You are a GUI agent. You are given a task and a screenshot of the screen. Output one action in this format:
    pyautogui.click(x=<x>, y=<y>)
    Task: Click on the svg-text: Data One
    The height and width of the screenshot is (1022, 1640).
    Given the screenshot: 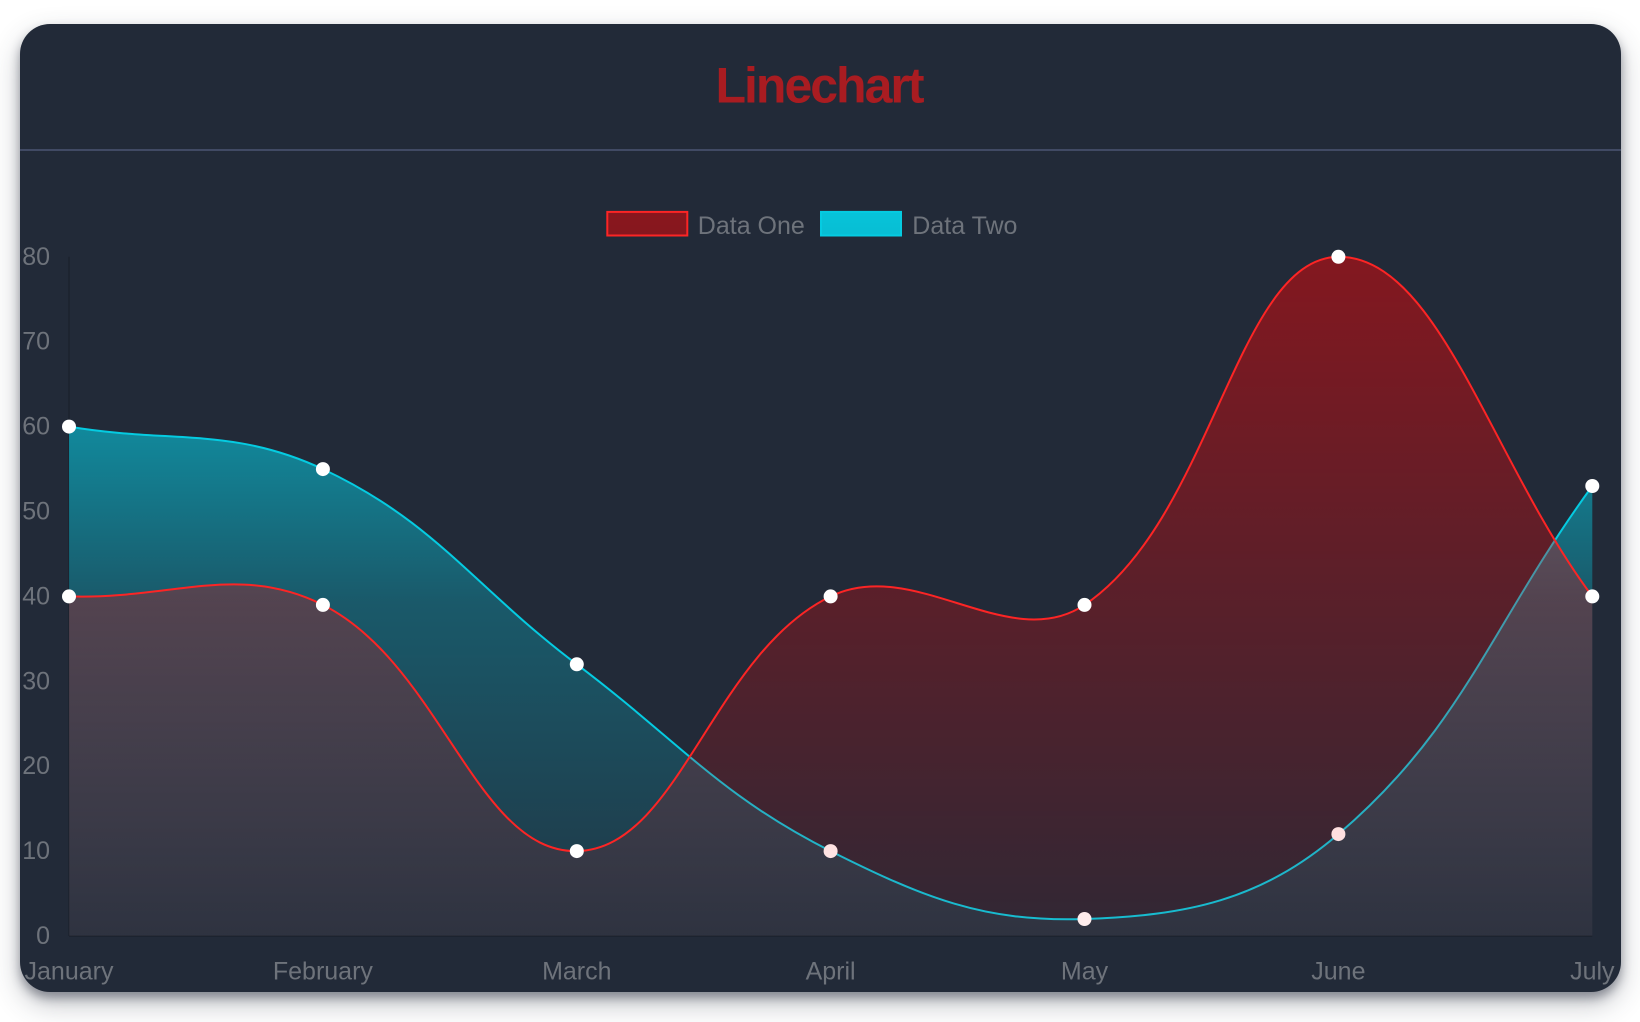 What is the action you would take?
    pyautogui.click(x=751, y=226)
    